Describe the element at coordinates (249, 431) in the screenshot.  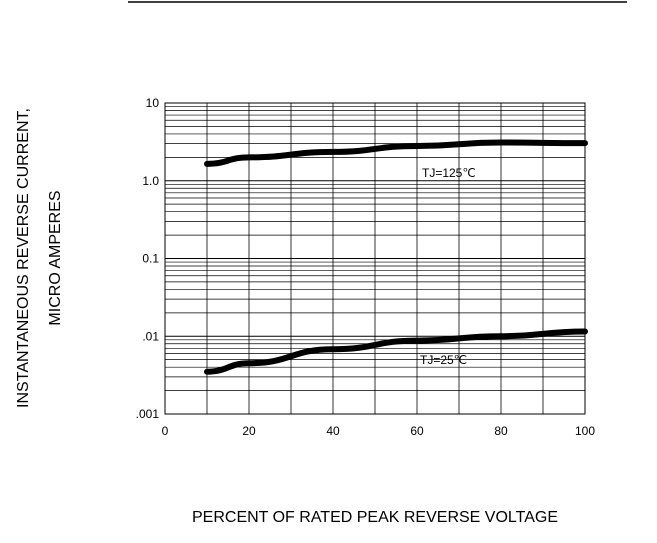
I see `x-tick-label: 20` at that location.